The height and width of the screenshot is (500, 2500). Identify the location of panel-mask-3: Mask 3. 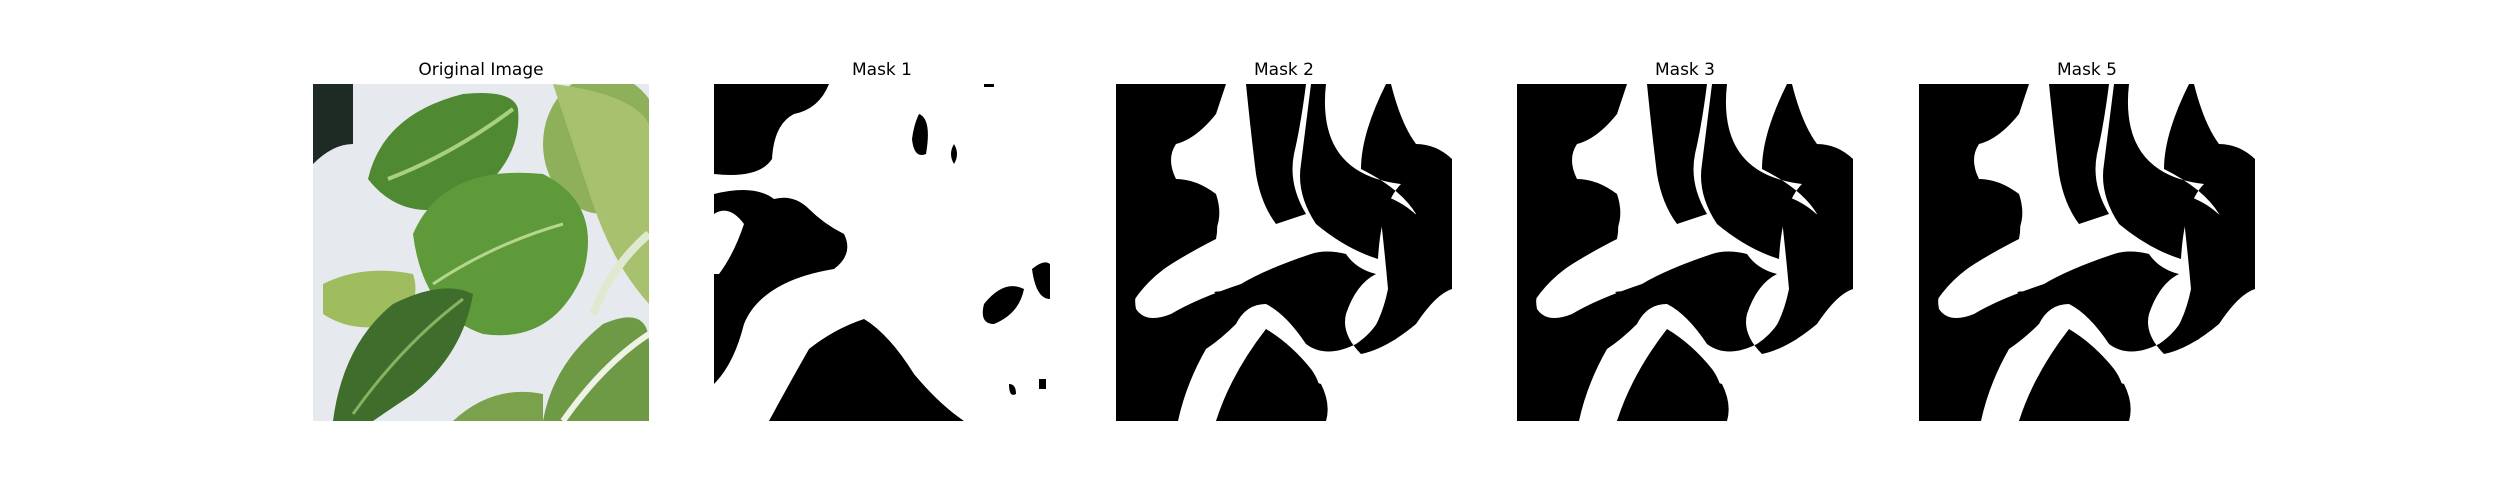
(1685, 250).